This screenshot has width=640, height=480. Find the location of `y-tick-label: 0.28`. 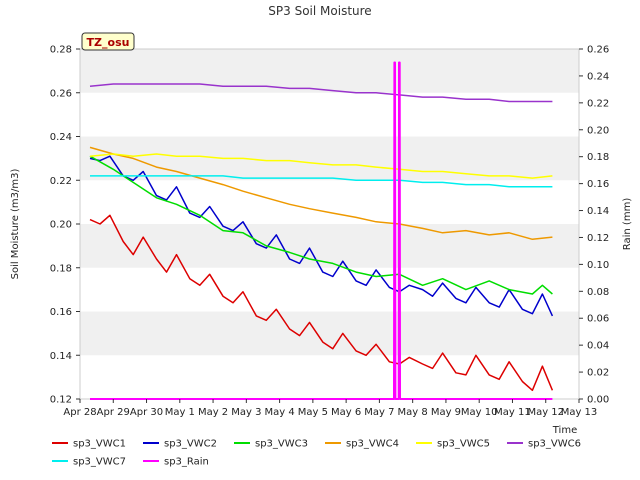

y-tick-label: 0.28 is located at coordinates (61, 50).